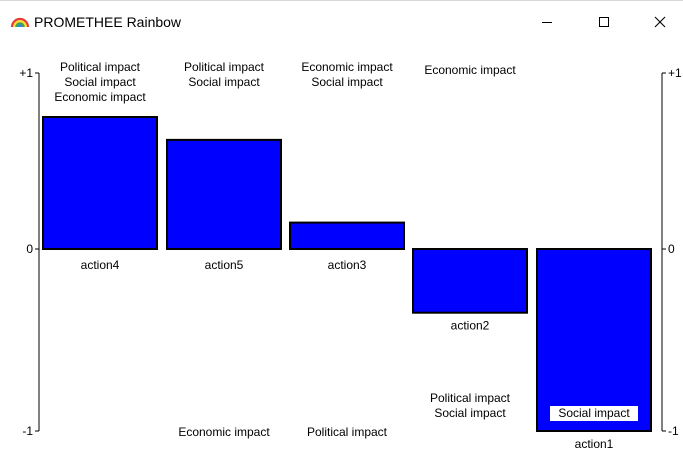  What do you see at coordinates (26, 73) in the screenshot?
I see `y-tick-label-left: +1` at bounding box center [26, 73].